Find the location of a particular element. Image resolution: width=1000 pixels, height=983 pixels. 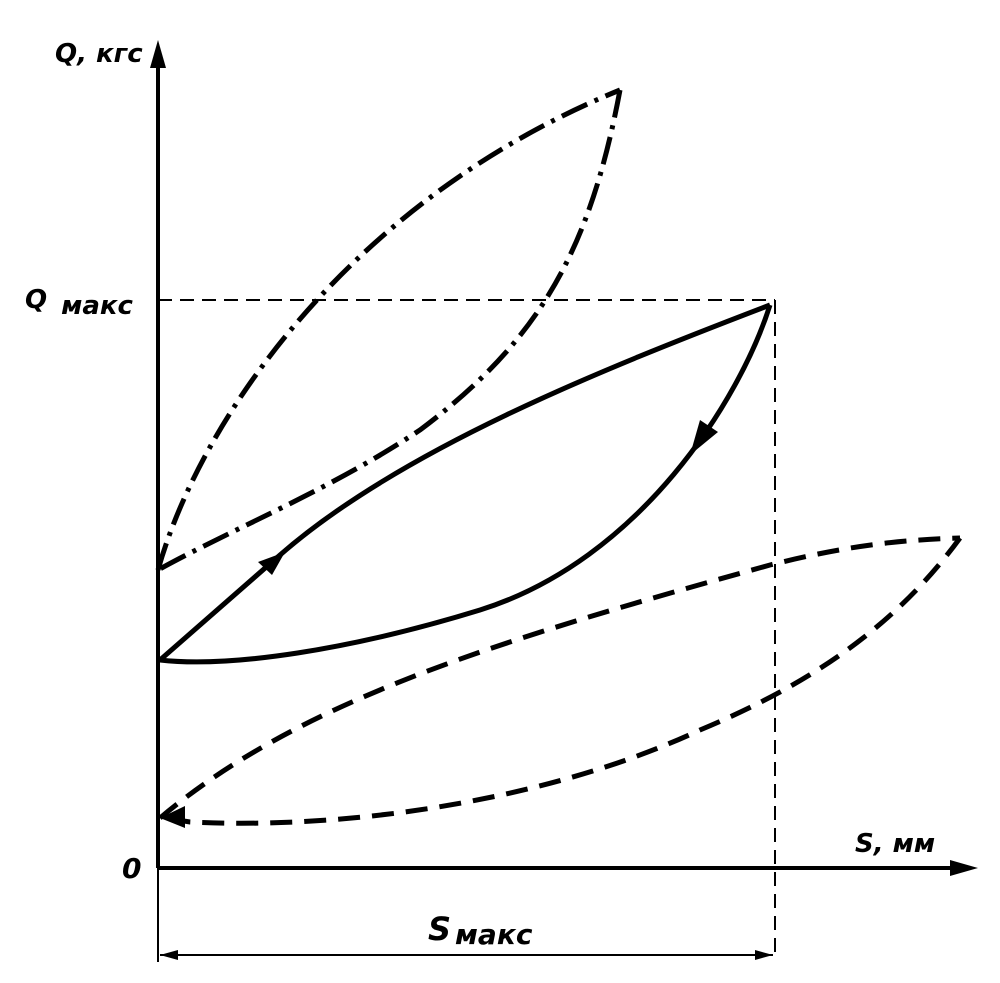

y-arrow is located at coordinates (158, 54).